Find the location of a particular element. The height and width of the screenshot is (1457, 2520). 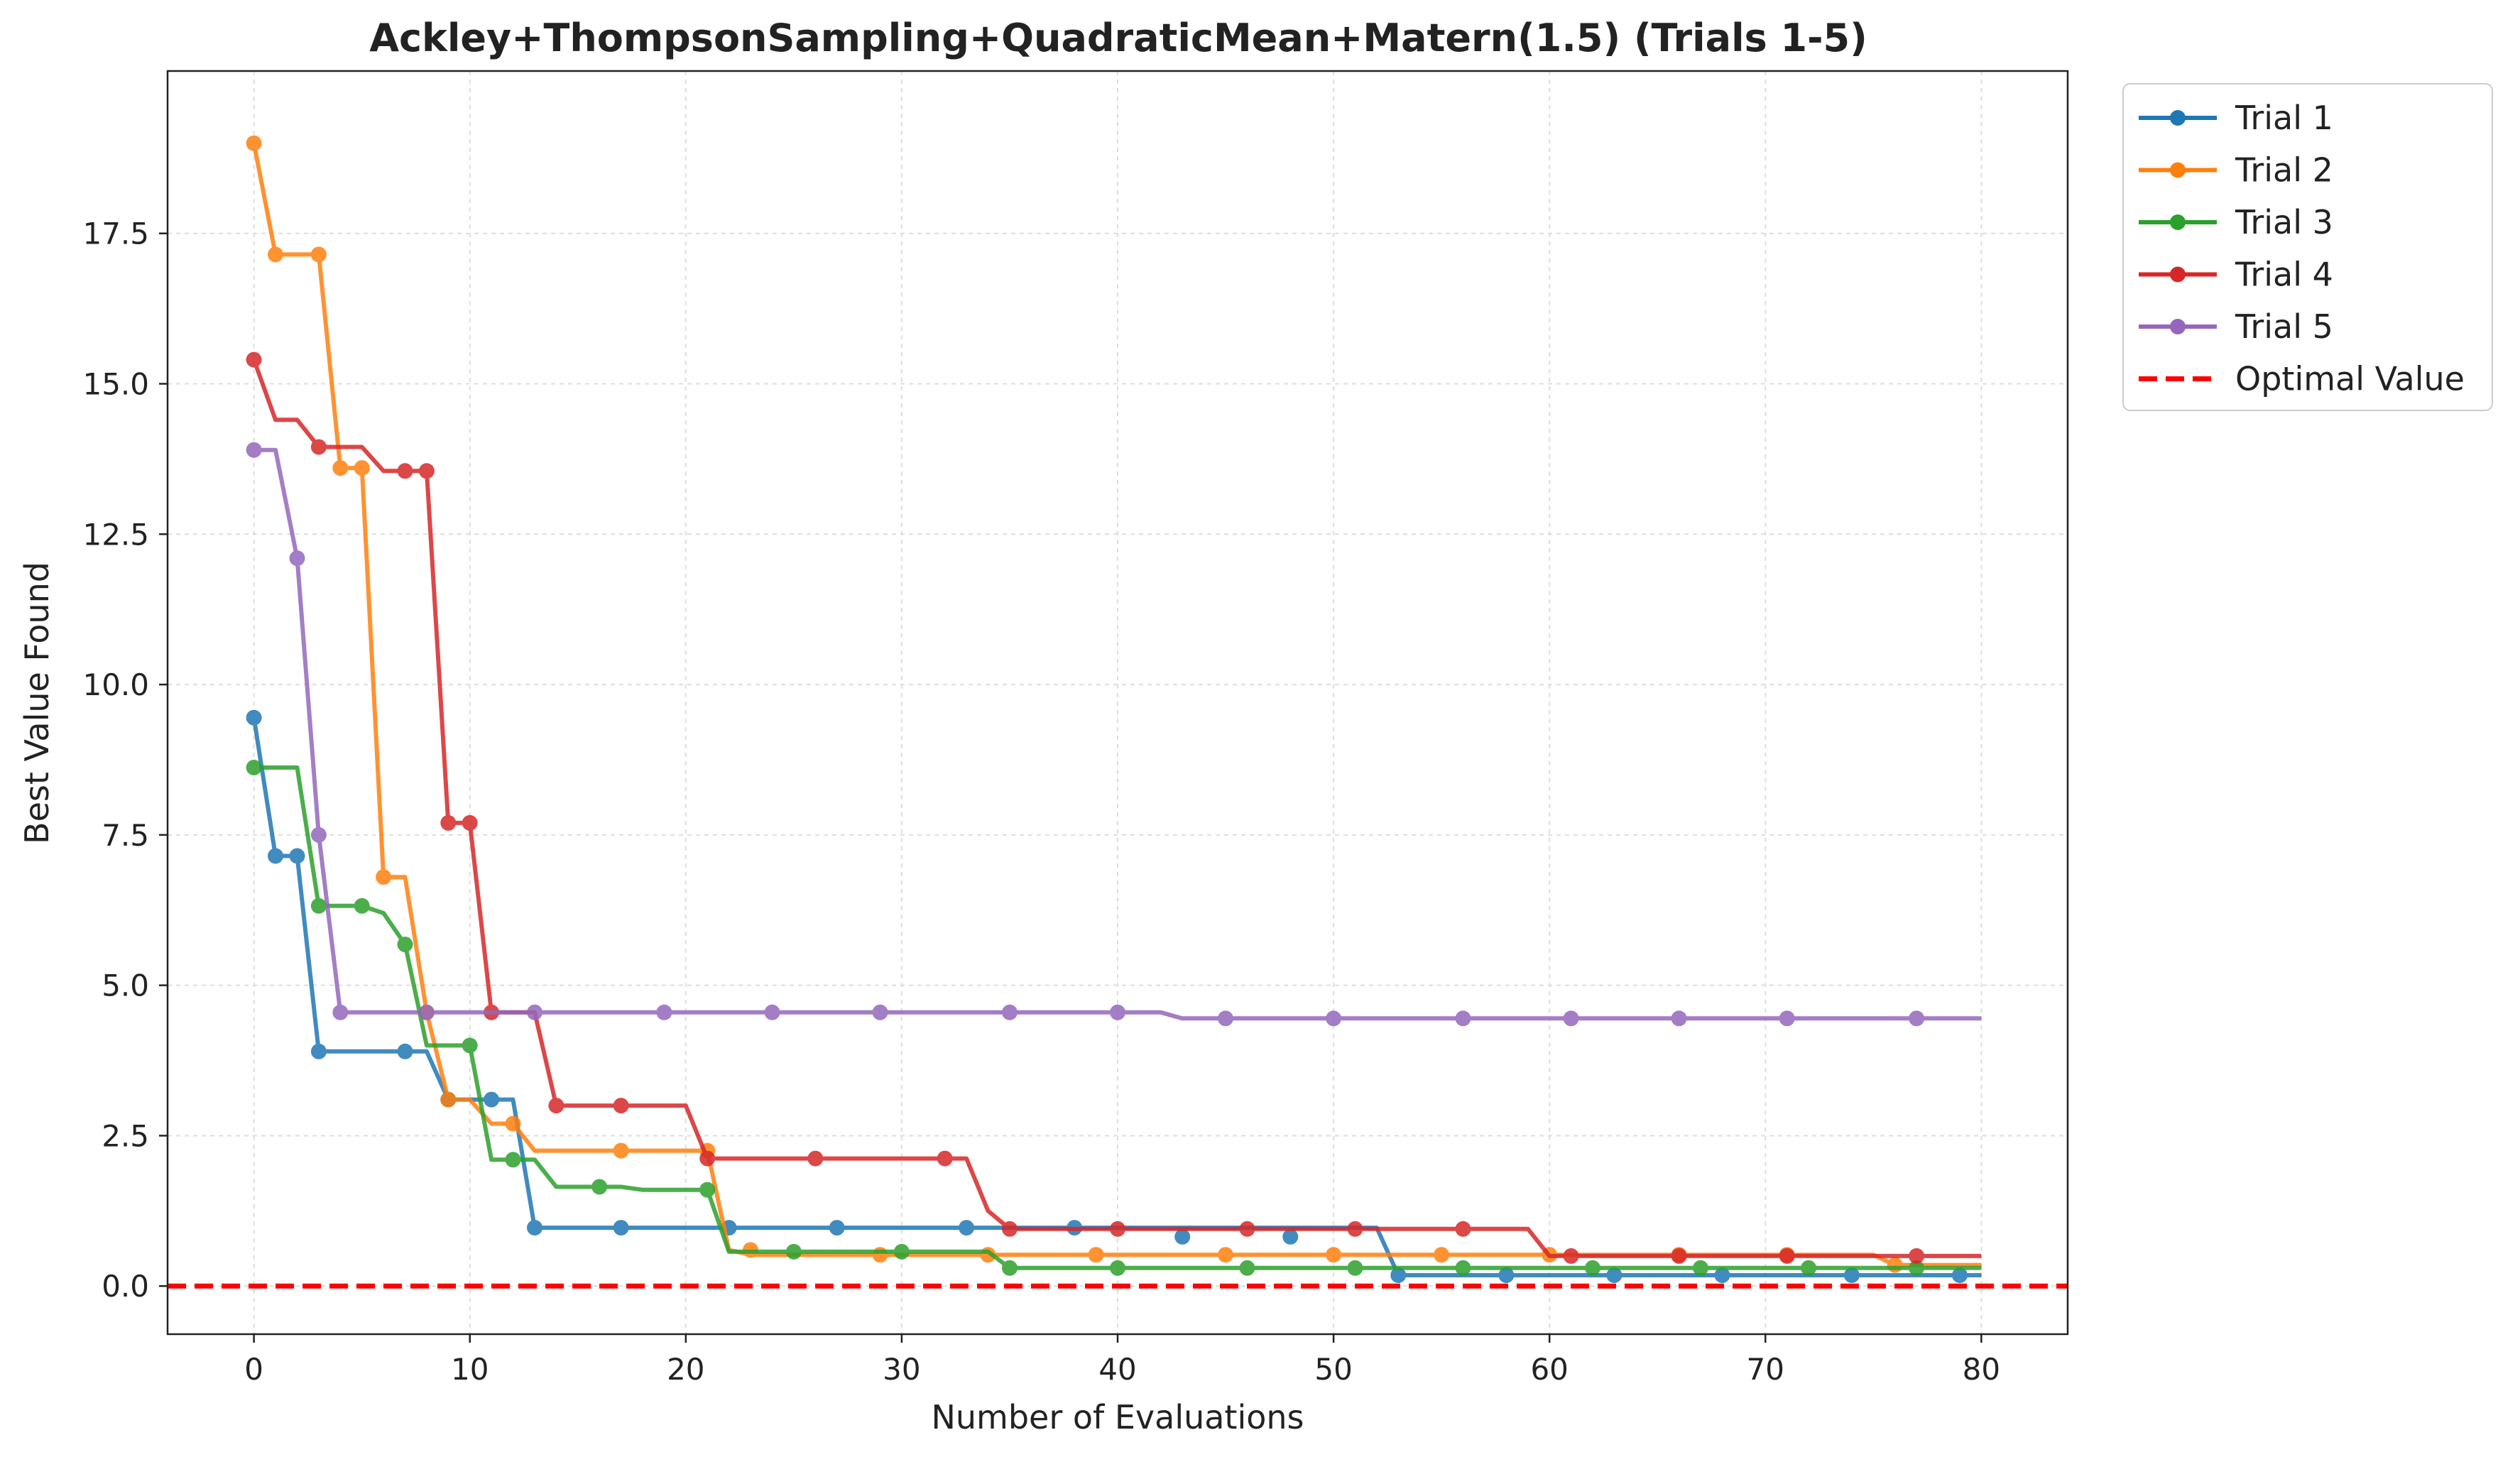

x-tick-label: 10 is located at coordinates (470, 1369).